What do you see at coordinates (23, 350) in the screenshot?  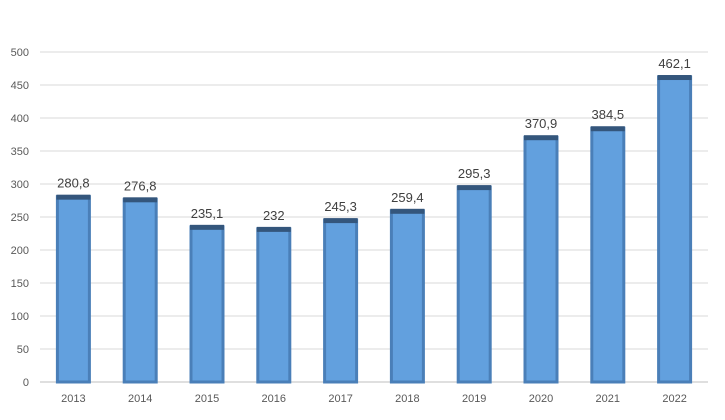 I see `y-tick-label: 50` at bounding box center [23, 350].